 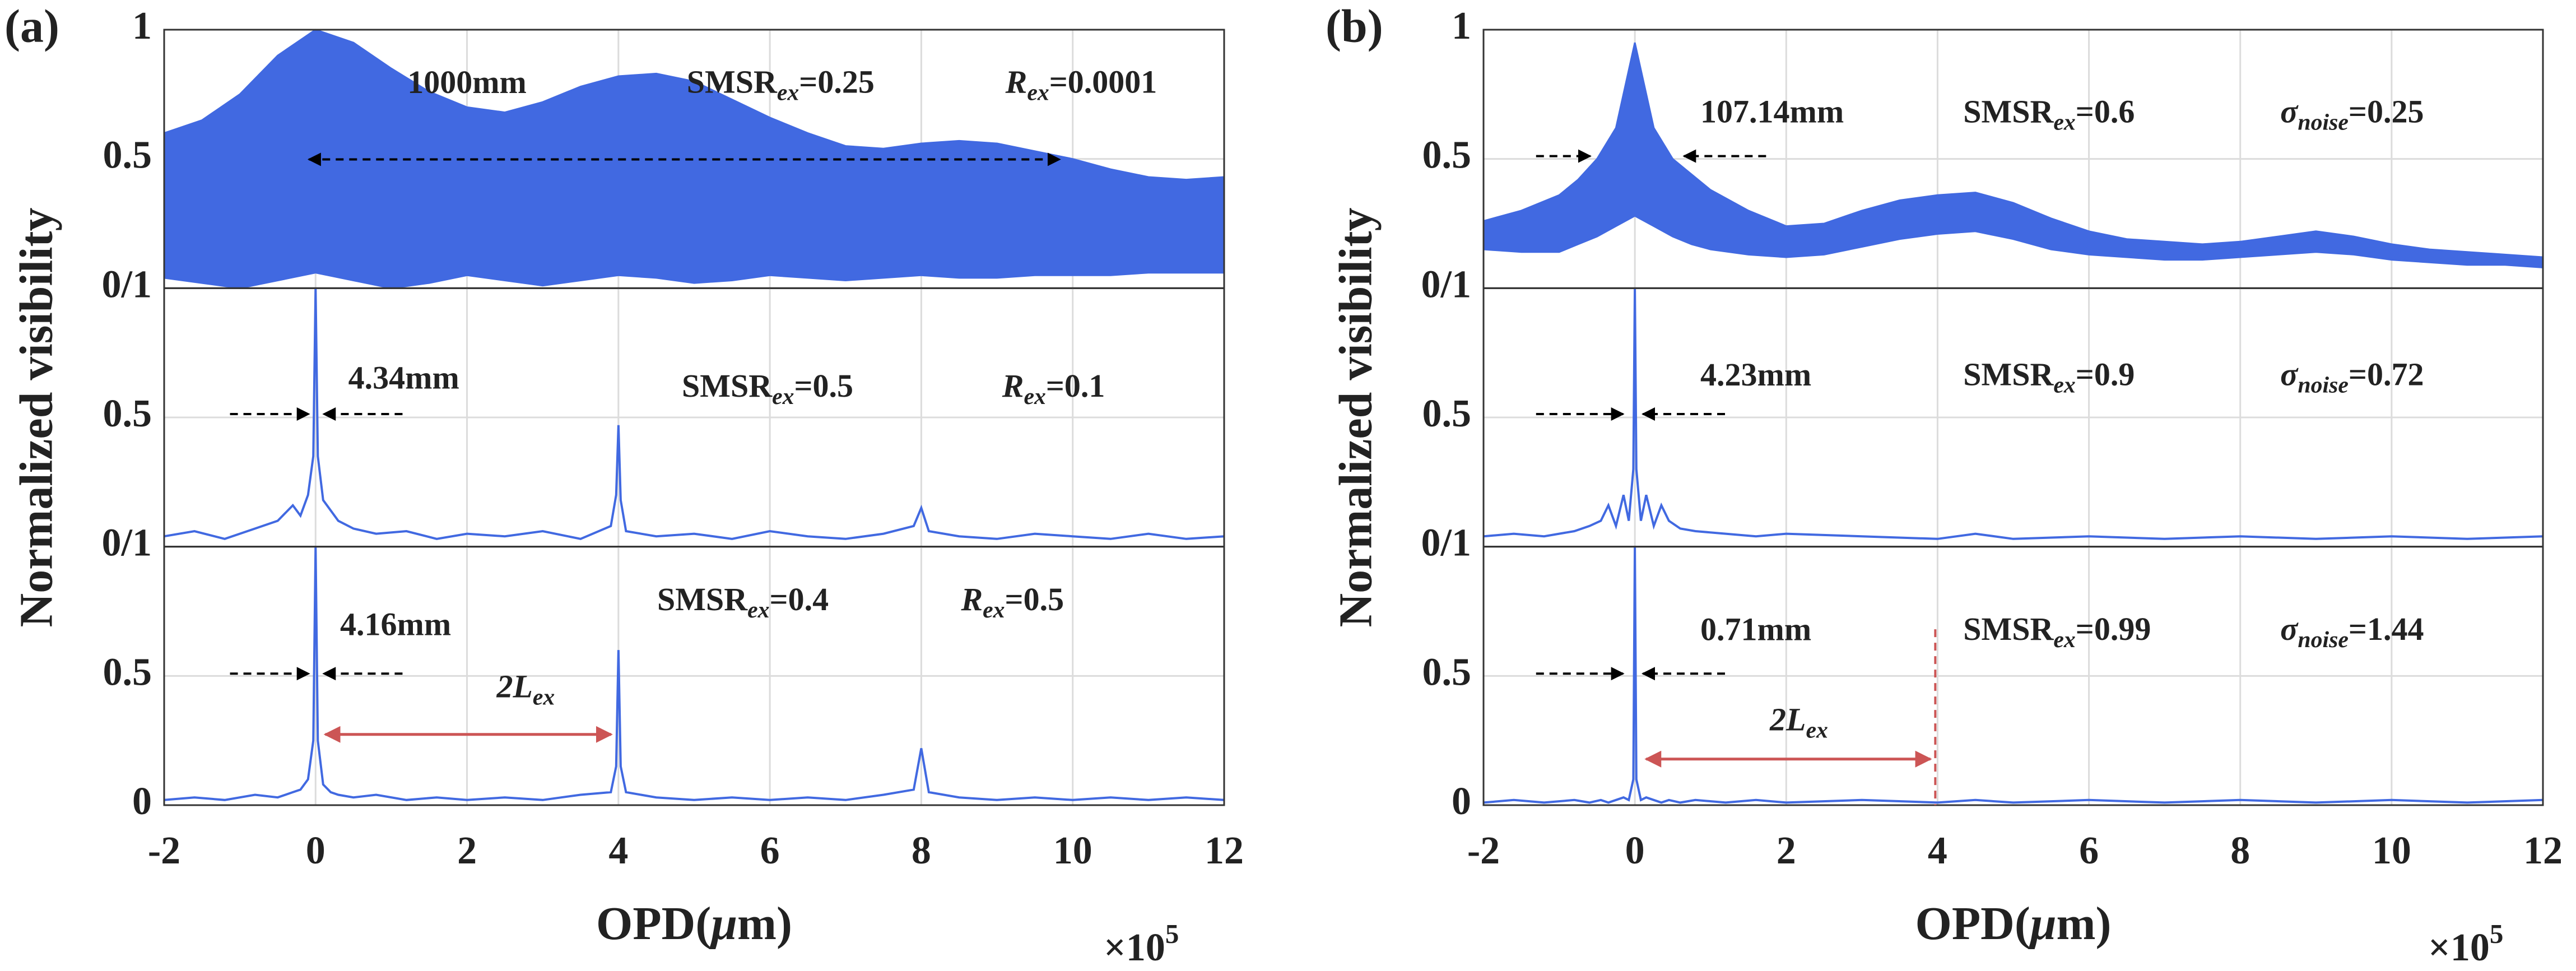 What do you see at coordinates (837, 82) in the screenshot?
I see `smsr-label-part: =0.25` at bounding box center [837, 82].